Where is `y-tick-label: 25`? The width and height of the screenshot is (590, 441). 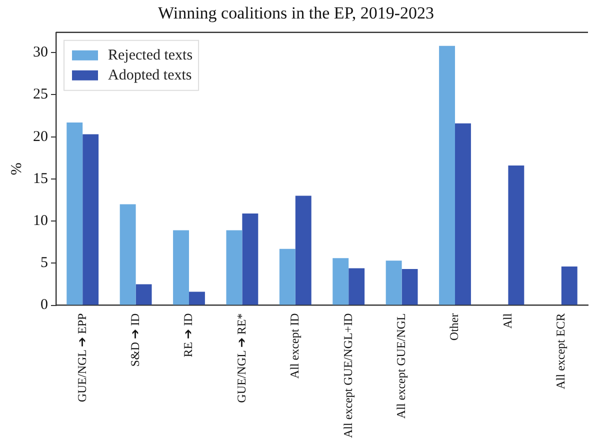
y-tick-label: 25 is located at coordinates (40, 94).